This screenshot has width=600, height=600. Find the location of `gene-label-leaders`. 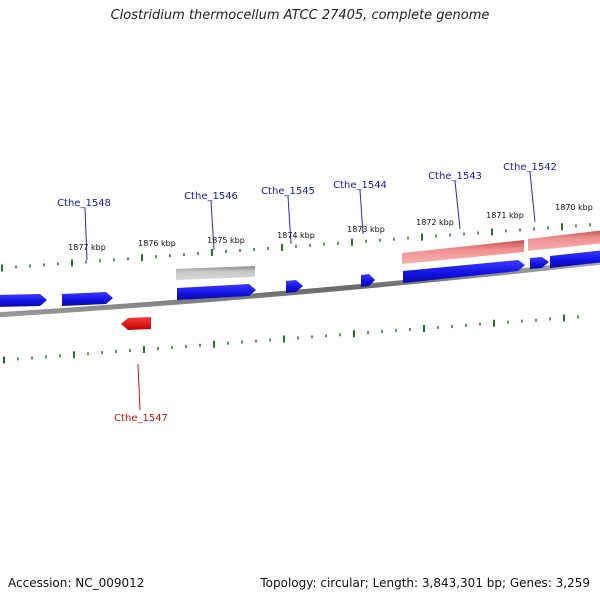

gene-label-leaders is located at coordinates (310, 216).